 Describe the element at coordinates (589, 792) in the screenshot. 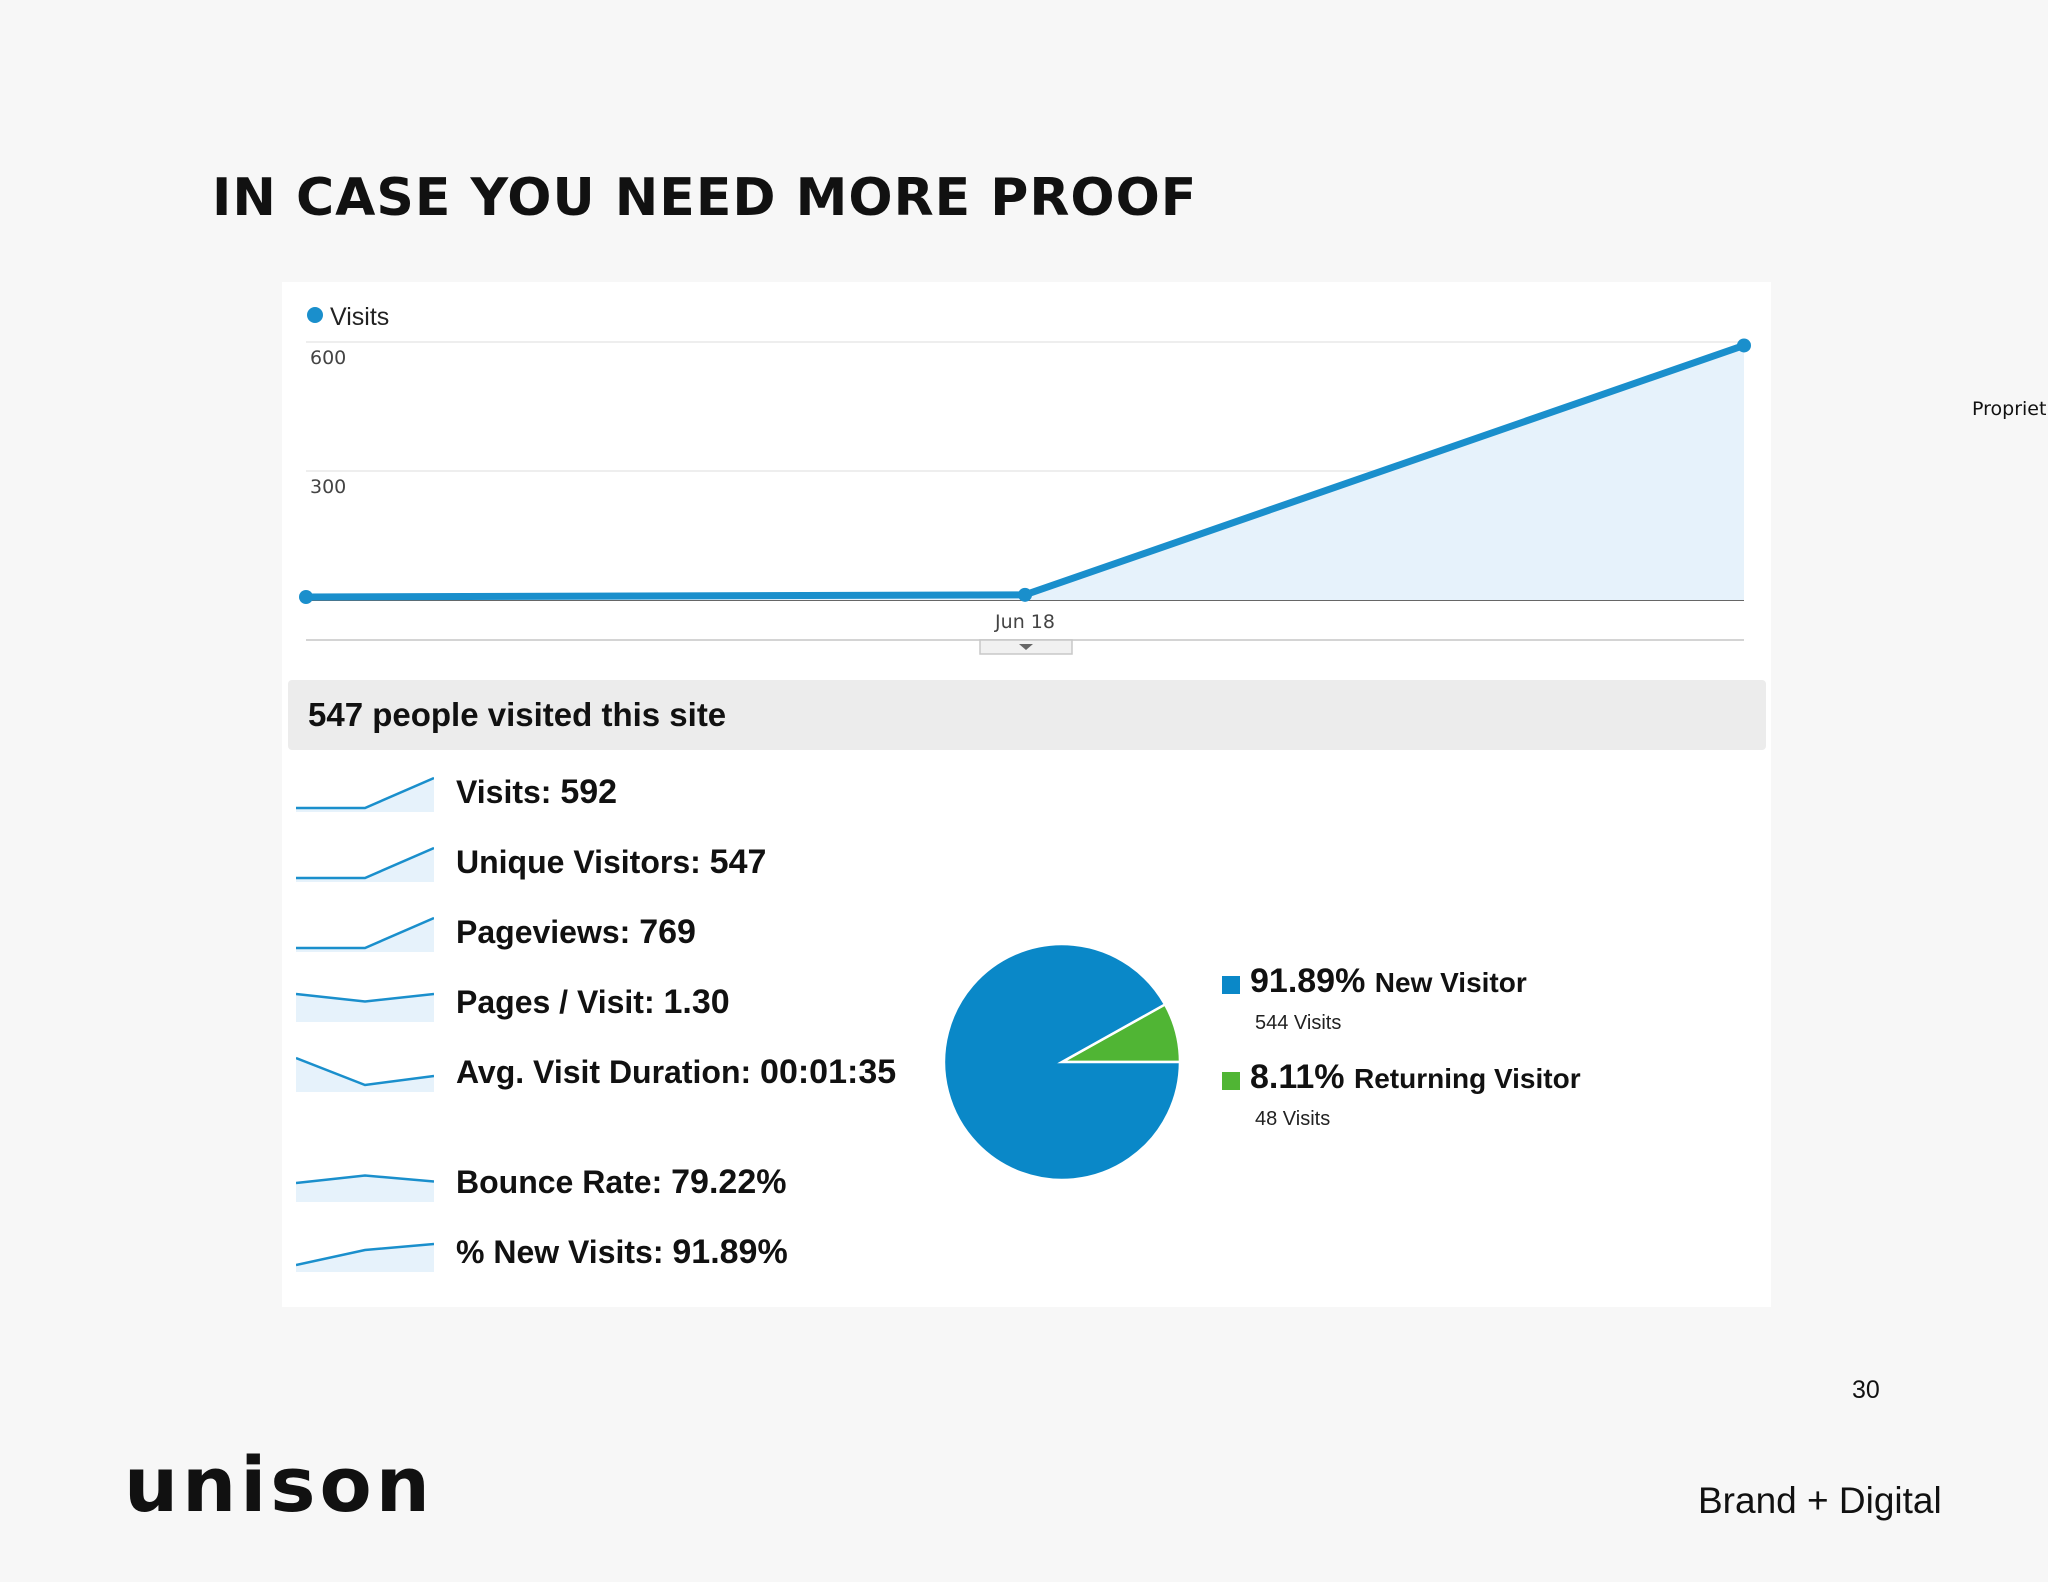

I see `metric-value: 592` at that location.